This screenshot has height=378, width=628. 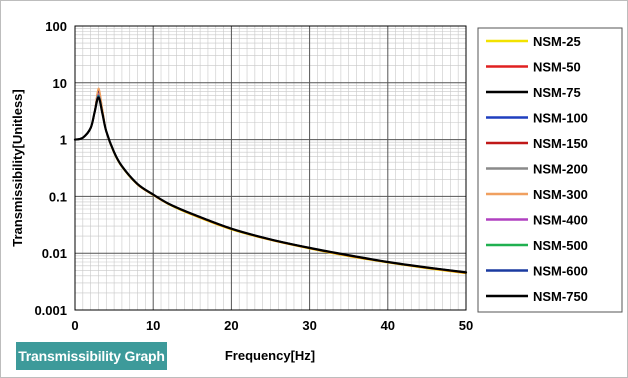 I want to click on y-tick-label: 1, so click(x=63, y=140).